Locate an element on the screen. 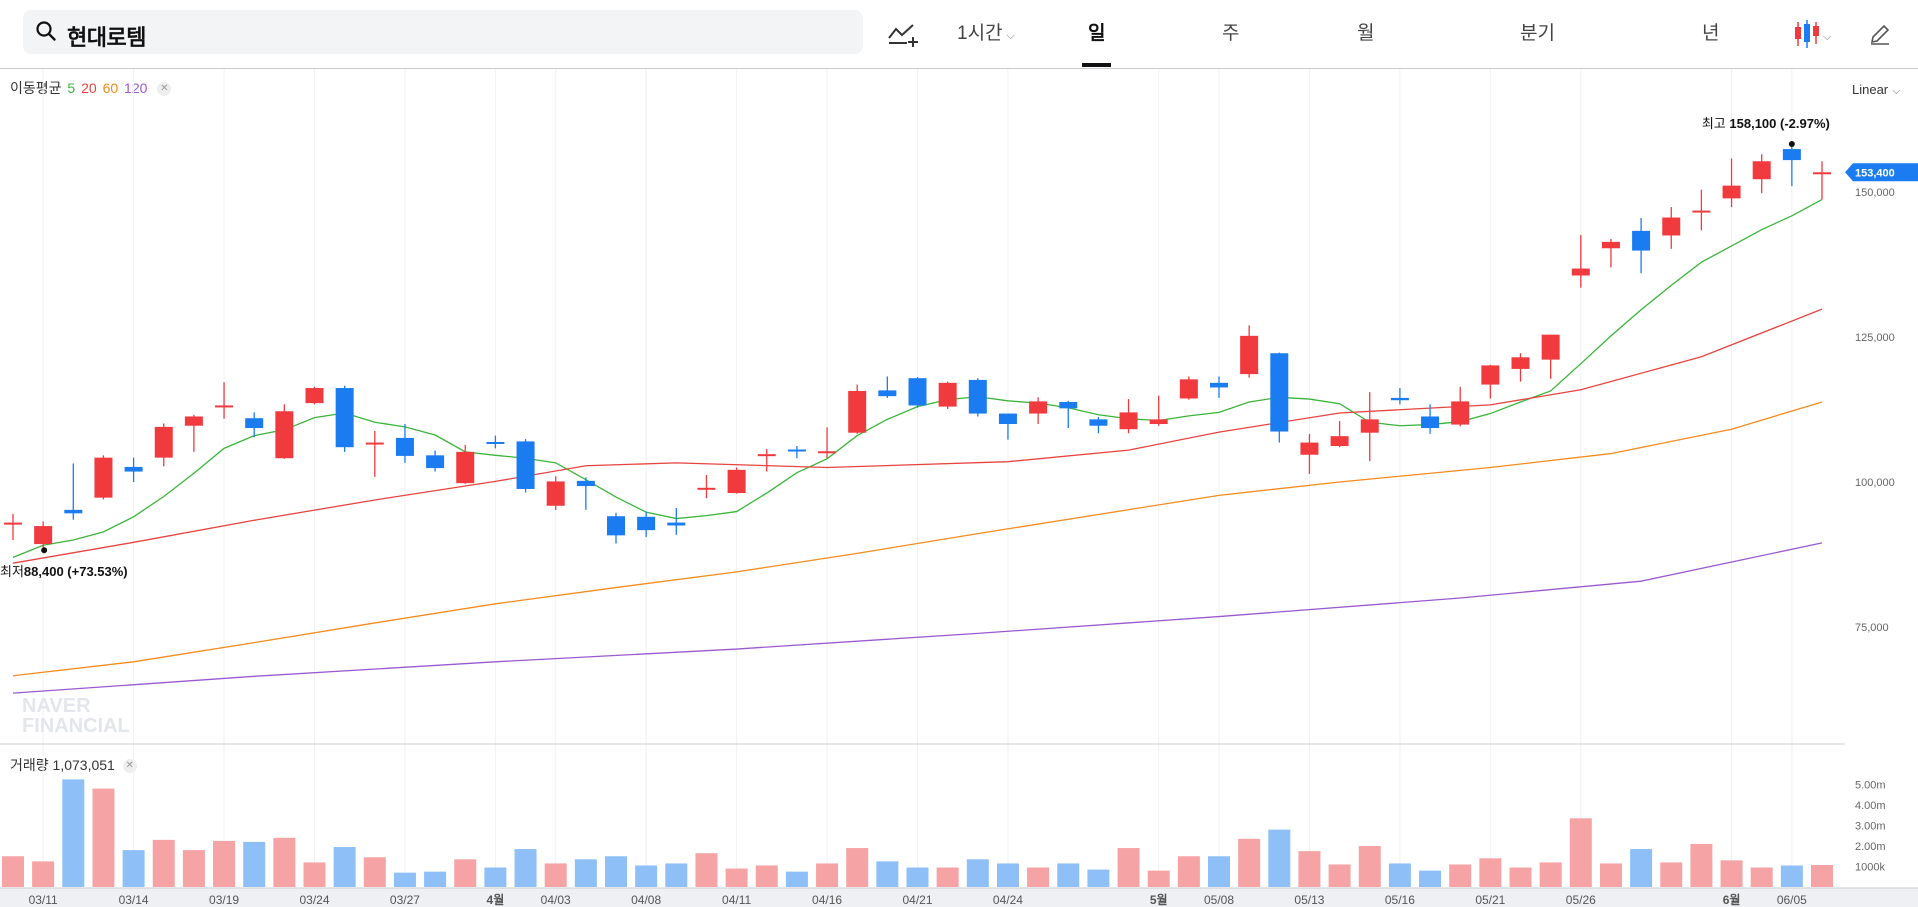 This screenshot has width=1918, height=907. low-label: 최저88,400 (+73.53%) is located at coordinates (64, 571).